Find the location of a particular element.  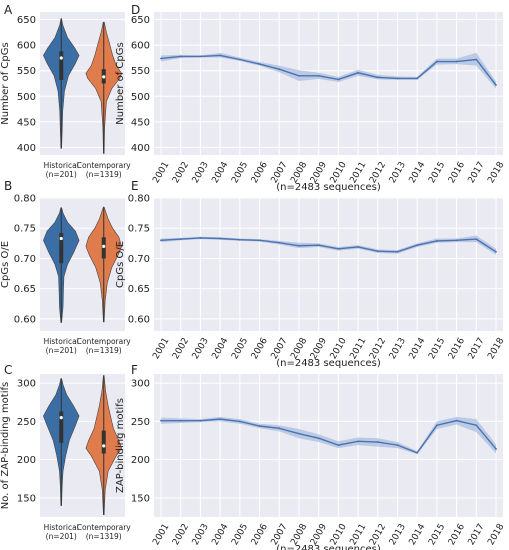

y-tick-label: 250 is located at coordinates (140, 422).